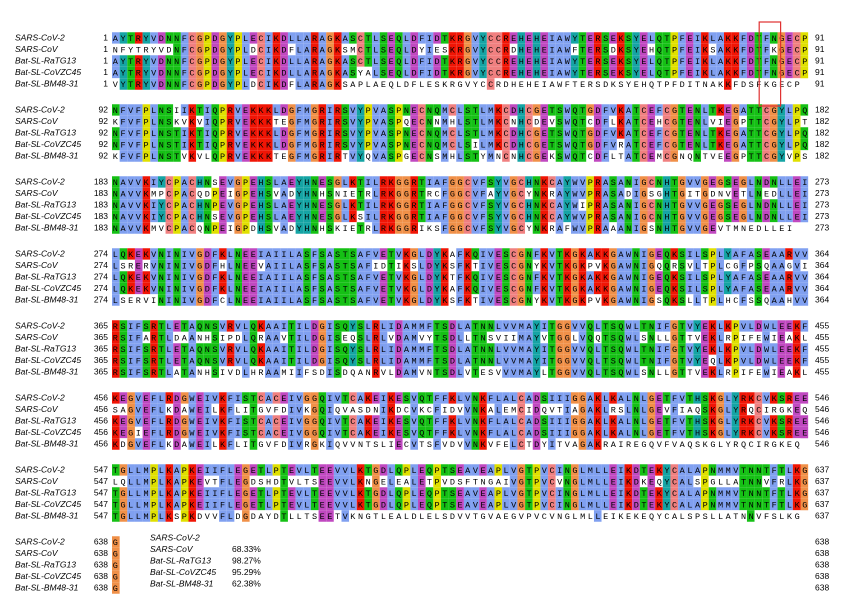 Image resolution: width=850 pixels, height=608 pixels. Describe the element at coordinates (37, 481) in the screenshot. I see `sequence-name: SARS-CoV` at that location.